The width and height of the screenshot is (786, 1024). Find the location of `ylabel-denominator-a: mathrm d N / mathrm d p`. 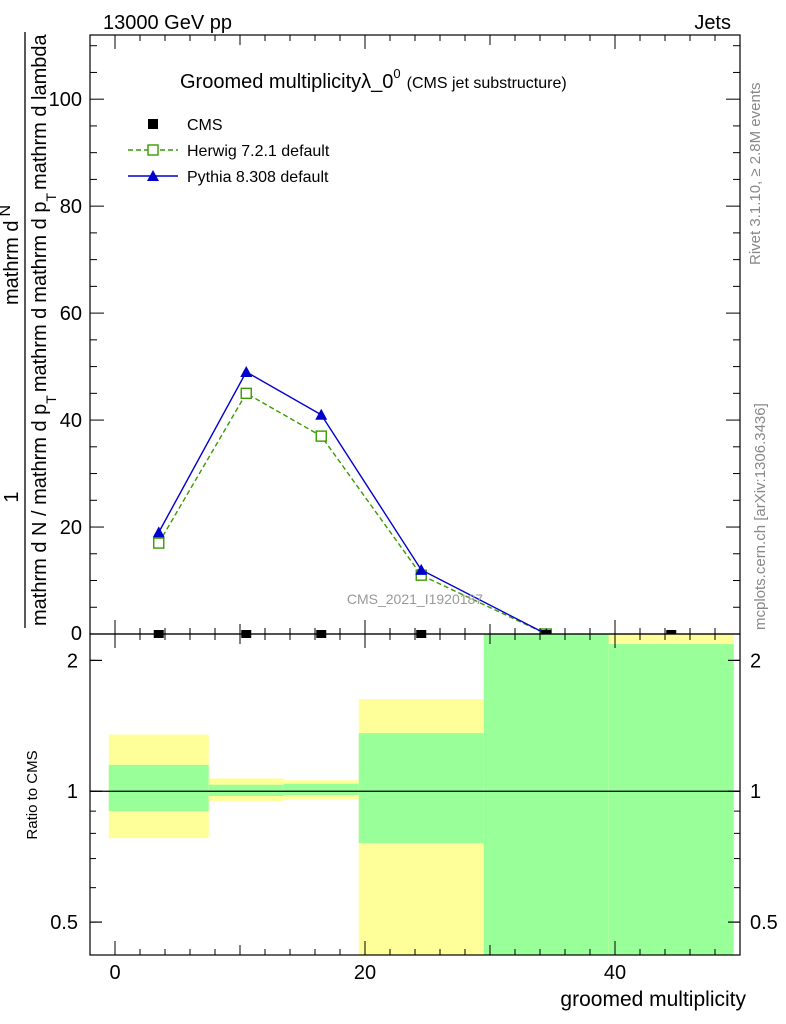

ylabel-denominator-a: mathrm d N / mathrm d p is located at coordinates (40, 515).